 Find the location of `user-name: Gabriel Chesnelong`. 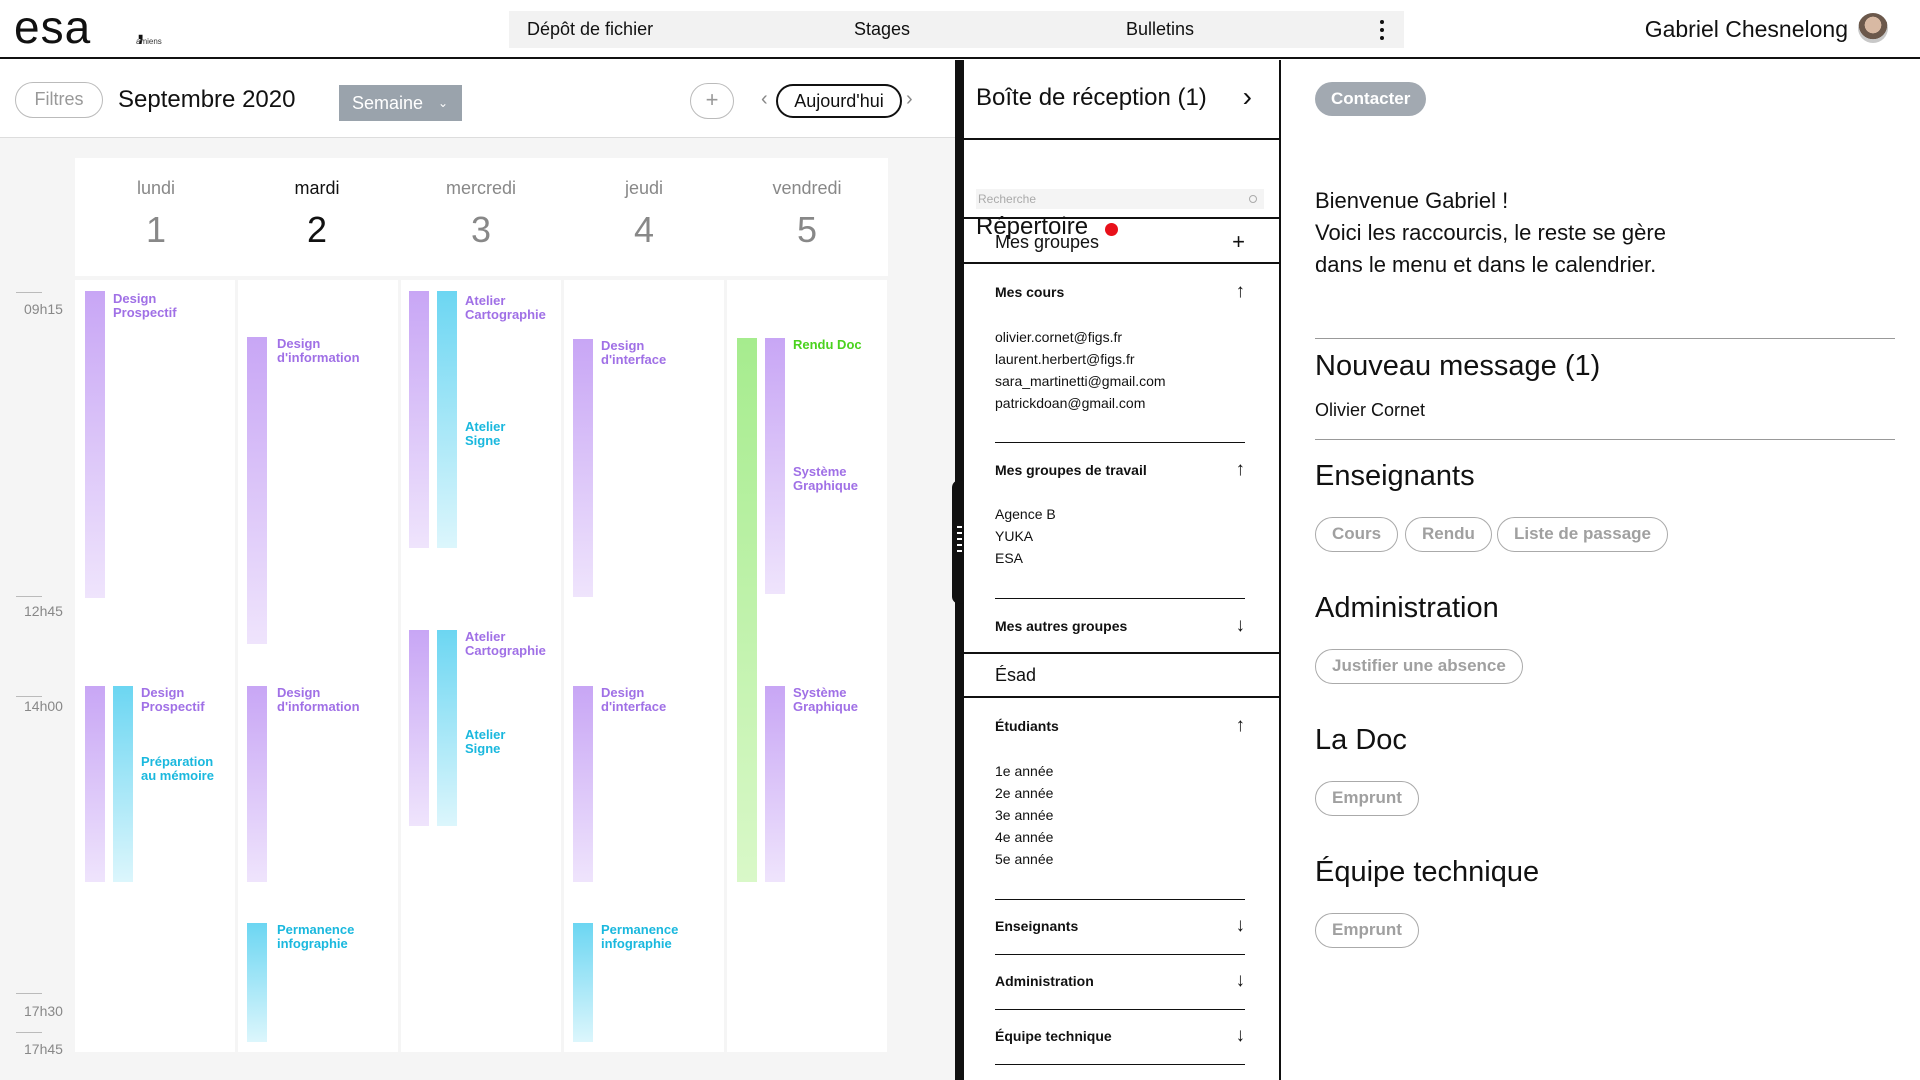

user-name: Gabriel Chesnelong is located at coordinates (1746, 29).